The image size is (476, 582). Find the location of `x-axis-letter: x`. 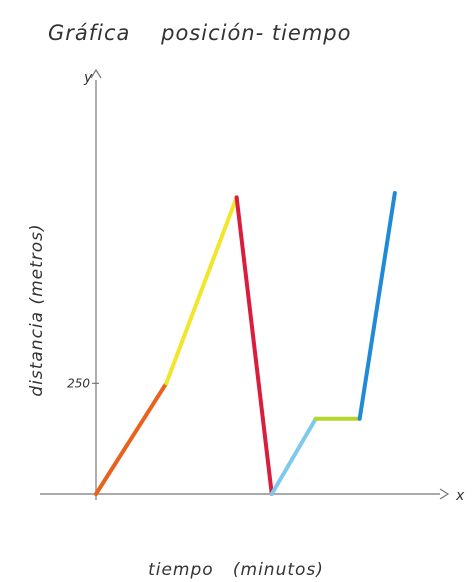

x-axis-letter: x is located at coordinates (460, 496).